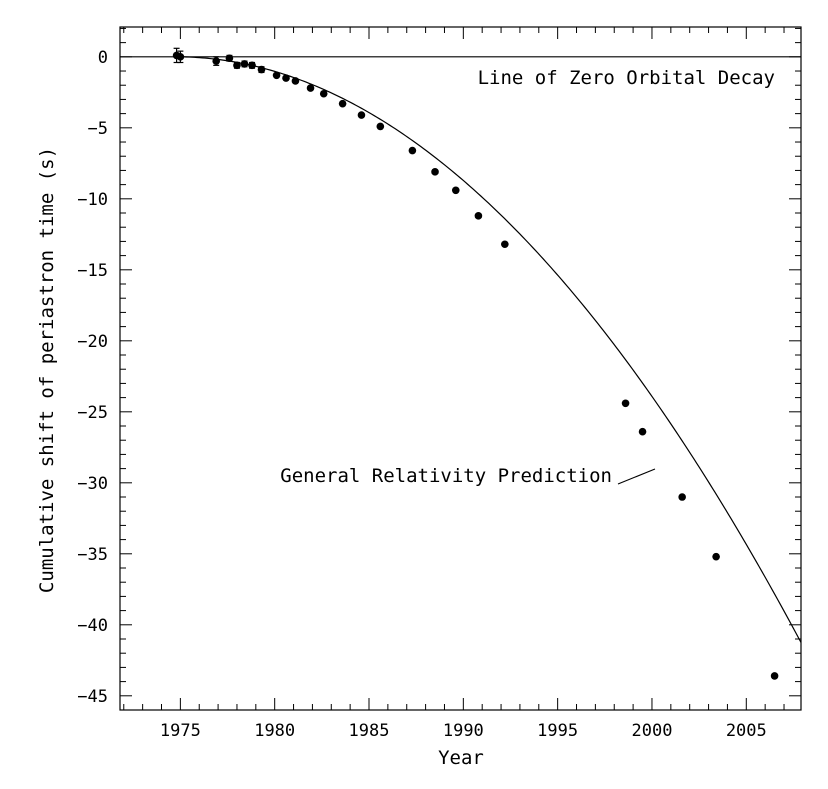 The height and width of the screenshot is (789, 828). What do you see at coordinates (180, 731) in the screenshot?
I see `x-tick-label: 1975` at bounding box center [180, 731].